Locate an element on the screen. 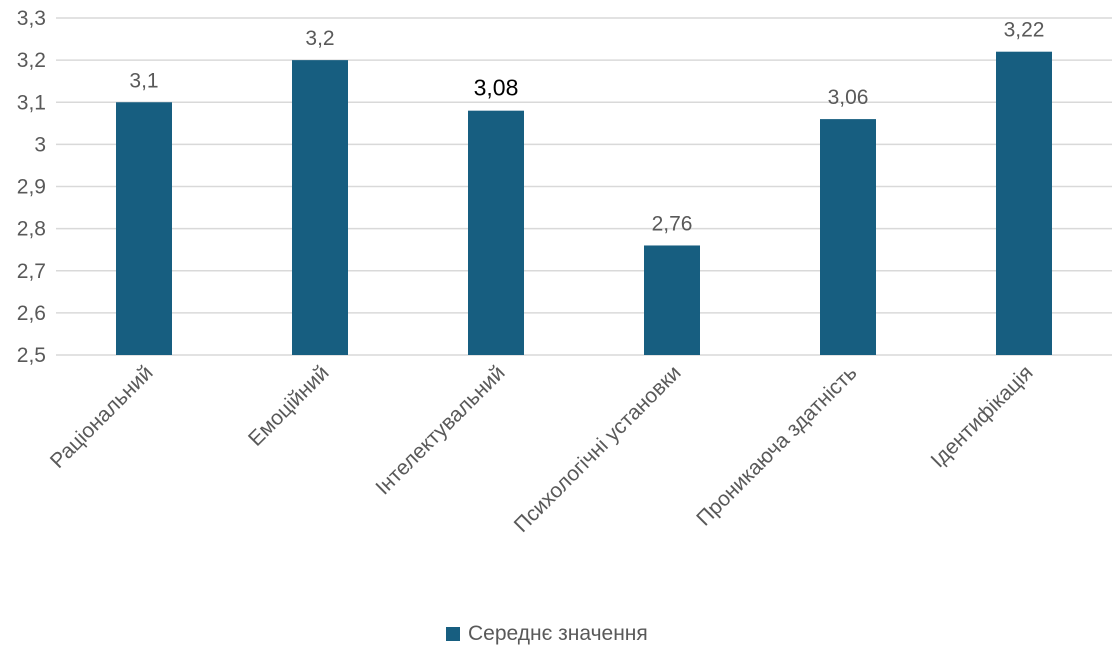  y-axis-ticks: 2,5 2,6 2,7 2,8 2,9 3 3,1 3,2 3,3 is located at coordinates (31, 187).